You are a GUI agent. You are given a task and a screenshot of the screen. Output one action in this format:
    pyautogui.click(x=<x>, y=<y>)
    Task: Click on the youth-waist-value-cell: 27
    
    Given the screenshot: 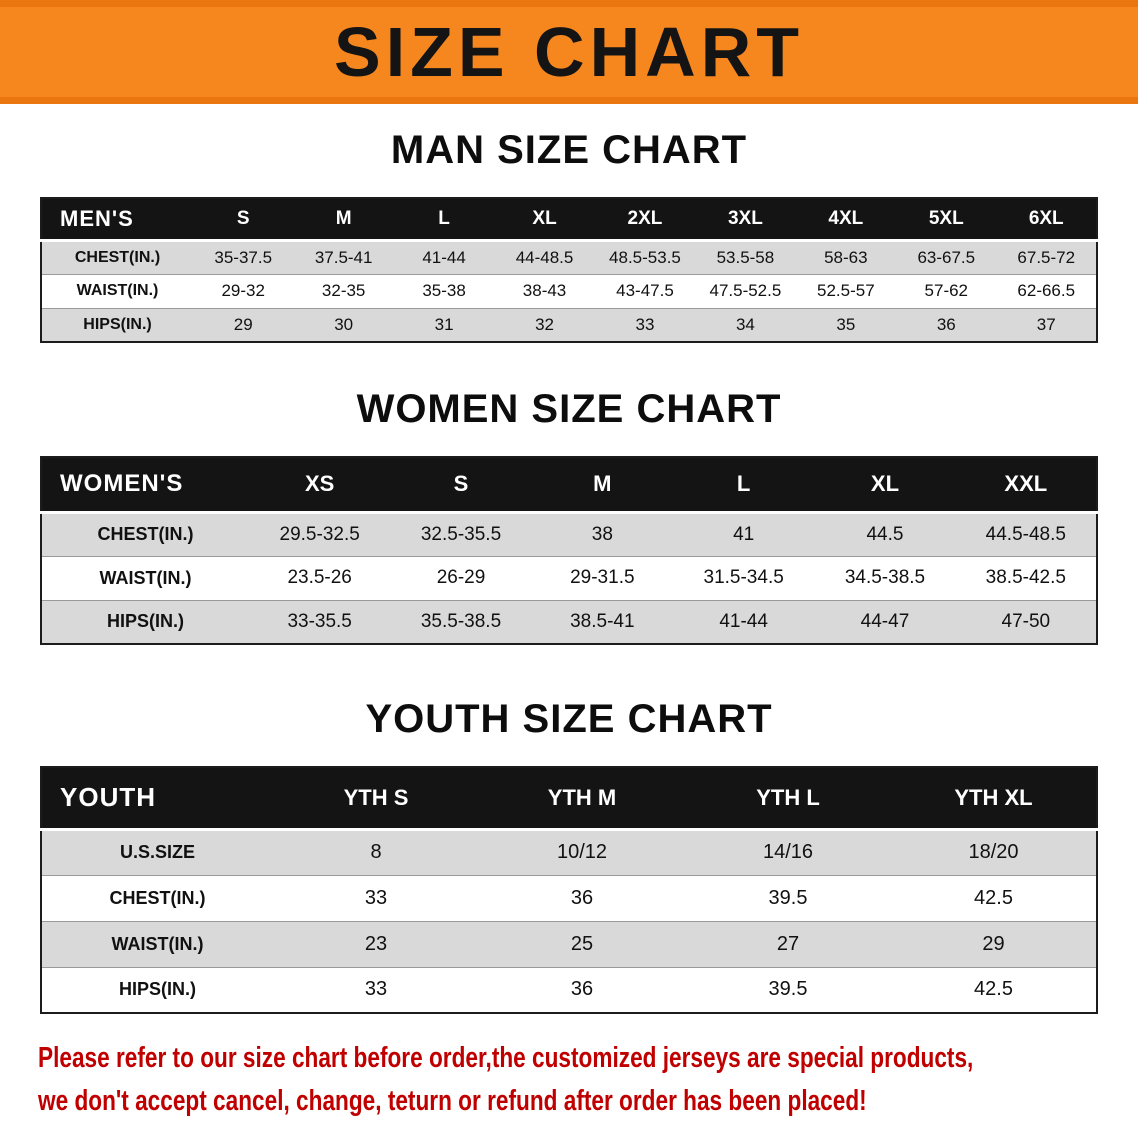 What is the action you would take?
    pyautogui.click(x=788, y=943)
    